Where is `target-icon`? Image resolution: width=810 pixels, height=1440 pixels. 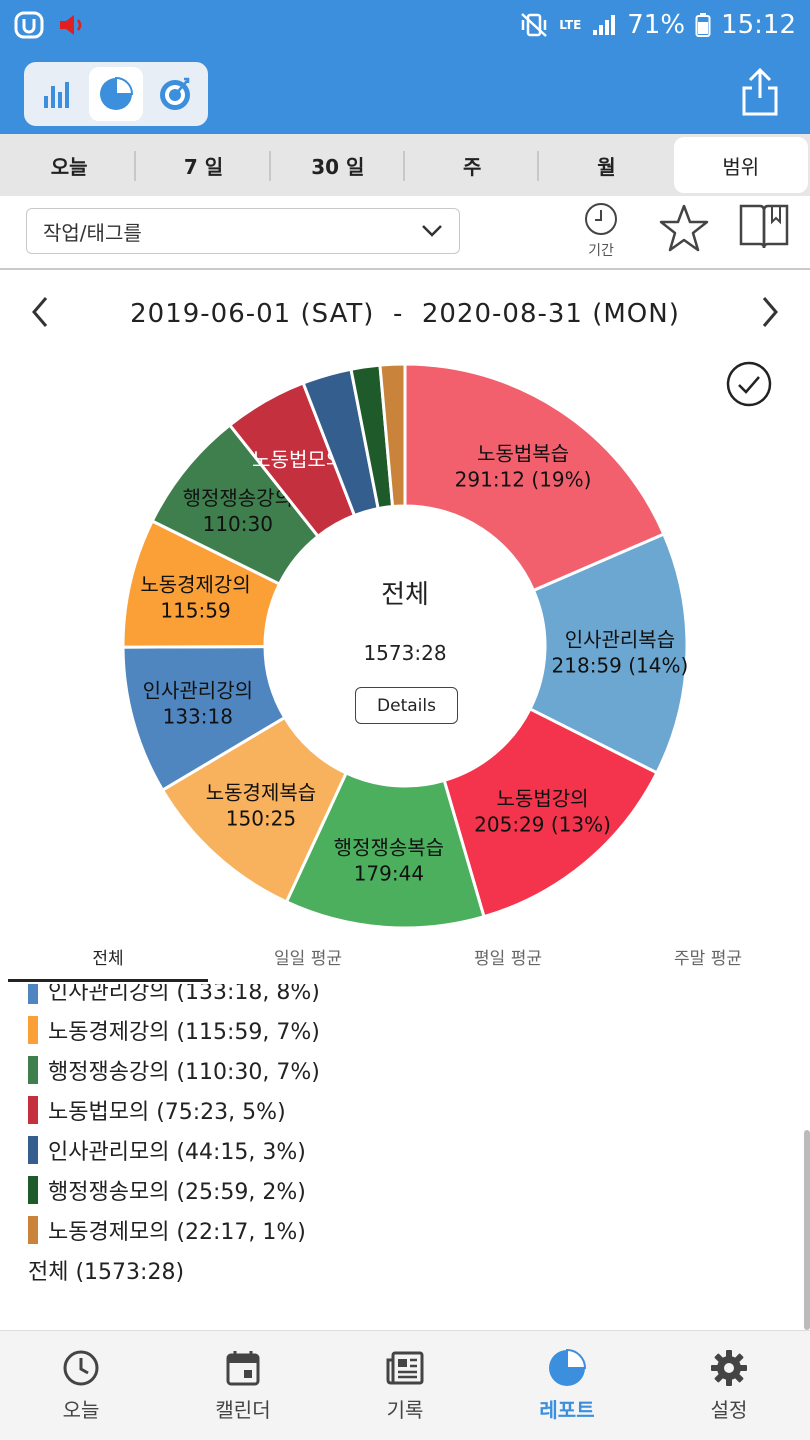 target-icon is located at coordinates (174, 93).